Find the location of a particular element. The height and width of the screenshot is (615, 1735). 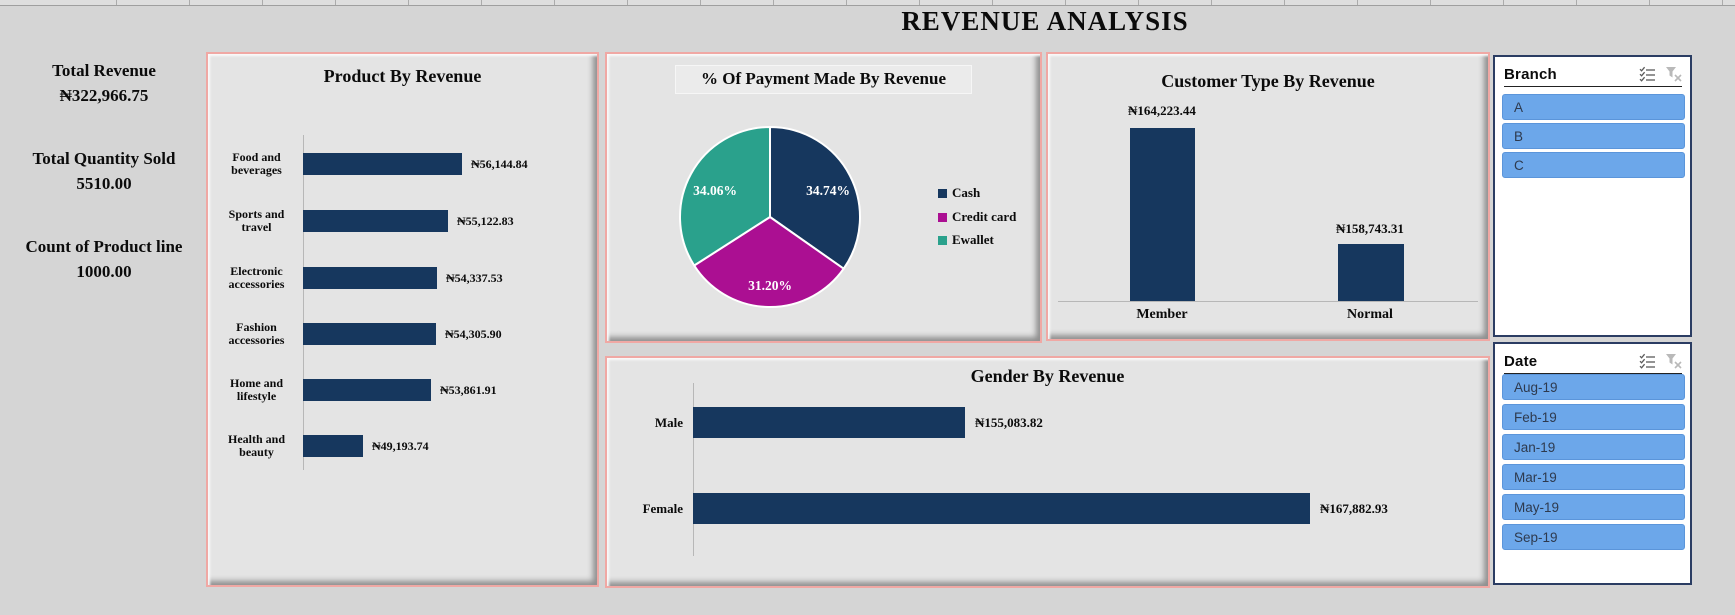

value-axis-line is located at coordinates (1268, 301).